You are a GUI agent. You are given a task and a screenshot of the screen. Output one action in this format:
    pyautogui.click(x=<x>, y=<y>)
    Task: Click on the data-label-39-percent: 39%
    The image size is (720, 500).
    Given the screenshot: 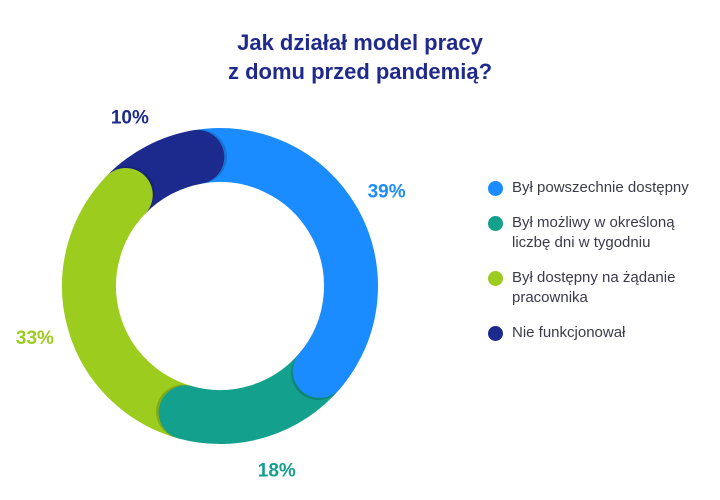 What is the action you would take?
    pyautogui.click(x=387, y=192)
    